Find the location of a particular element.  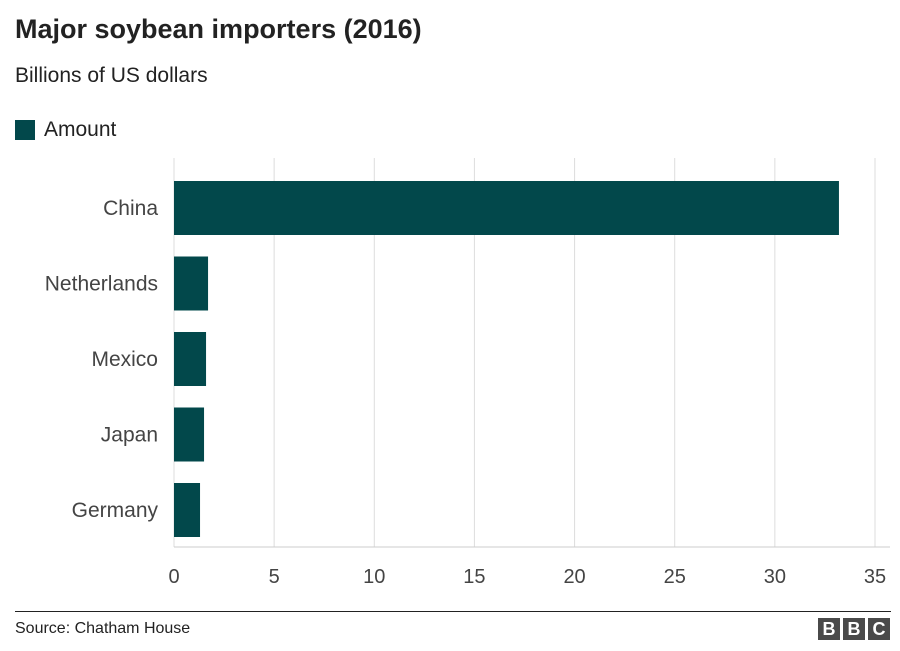

x-tick-label: 0 is located at coordinates (173, 577).